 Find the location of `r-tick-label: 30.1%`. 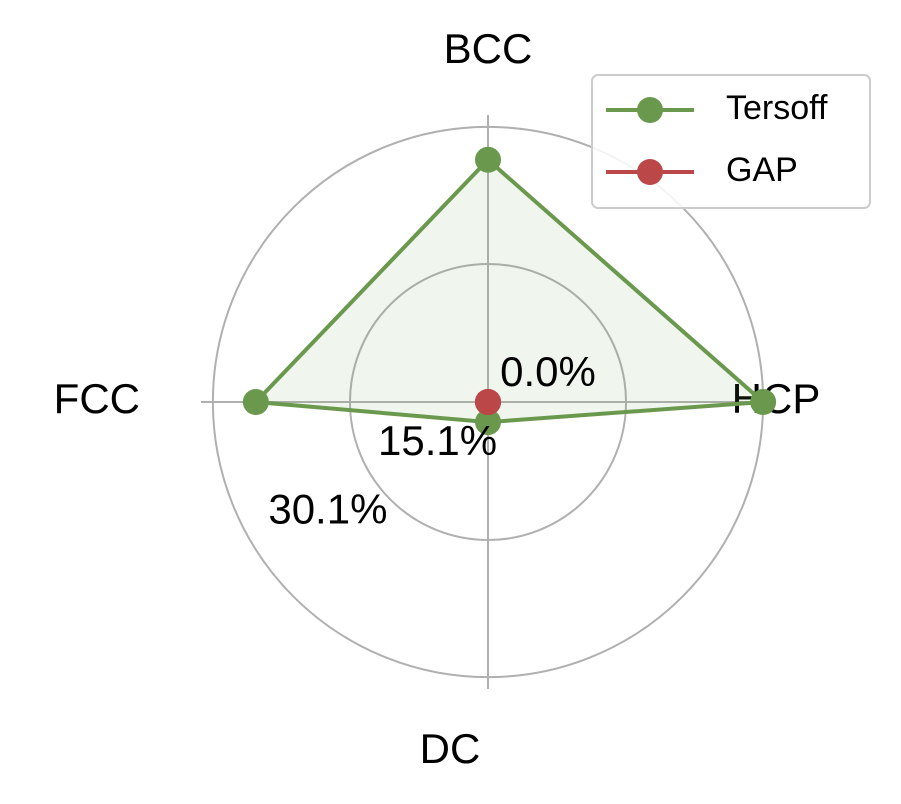

r-tick-label: 30.1% is located at coordinates (327, 509).